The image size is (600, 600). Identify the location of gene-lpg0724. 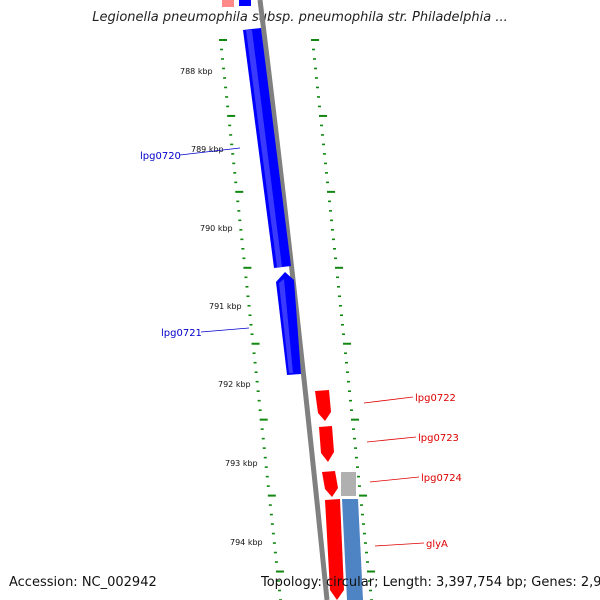
(330, 484).